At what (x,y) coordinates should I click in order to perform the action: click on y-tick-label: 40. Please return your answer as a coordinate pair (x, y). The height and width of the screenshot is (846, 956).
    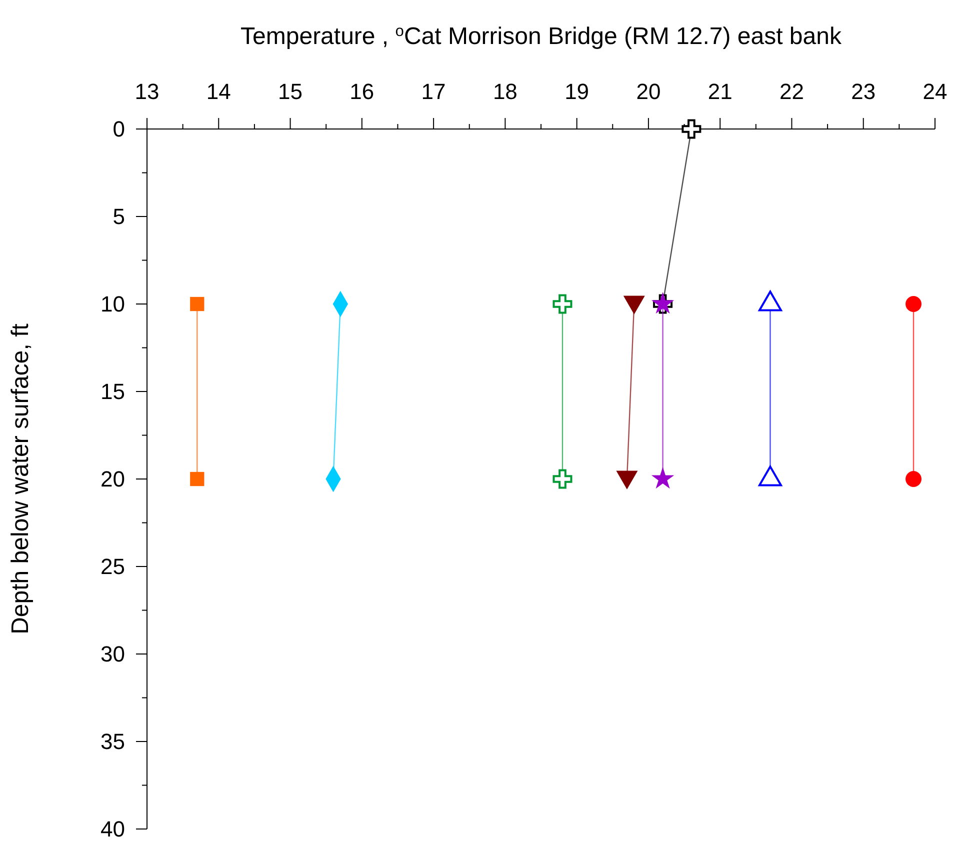
    Looking at the image, I should click on (112, 829).